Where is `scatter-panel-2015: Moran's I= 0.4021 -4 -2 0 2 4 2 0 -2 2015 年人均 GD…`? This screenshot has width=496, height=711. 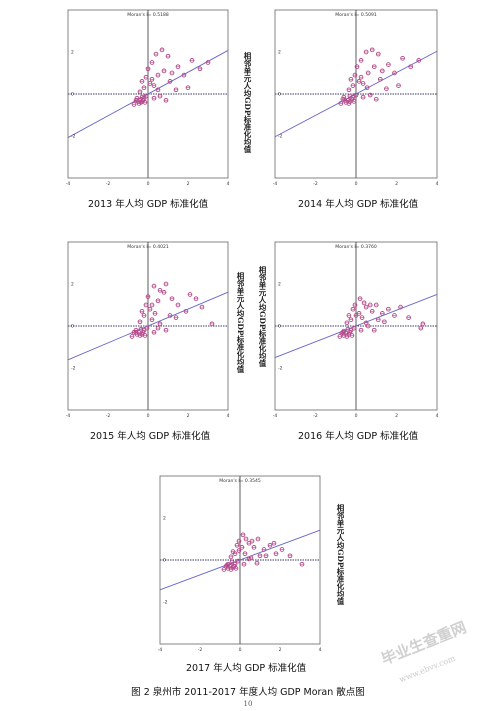
scatter-panel-2015: Moran's I= 0.4021 -4 -2 0 2 4 2 0 -2 2015 年人均 GD… is located at coordinates (148, 341).